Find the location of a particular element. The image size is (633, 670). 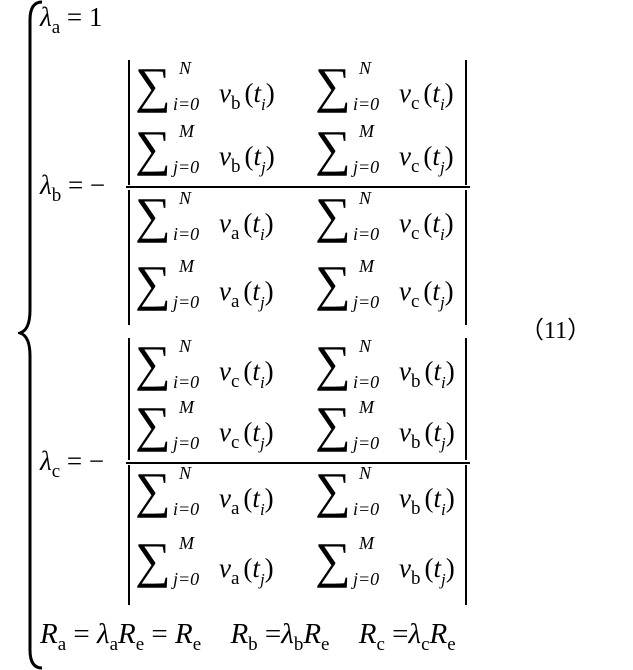

rhs: = − is located at coordinates (85, 461).